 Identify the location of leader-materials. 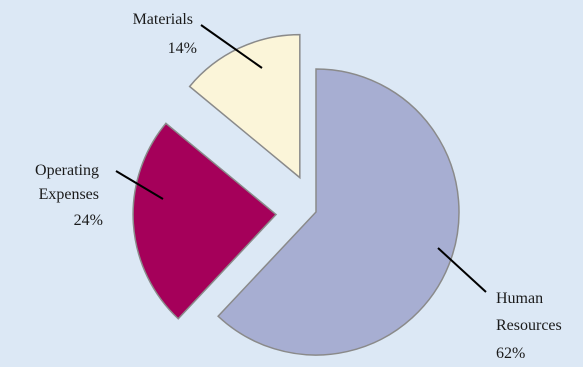
(231, 46).